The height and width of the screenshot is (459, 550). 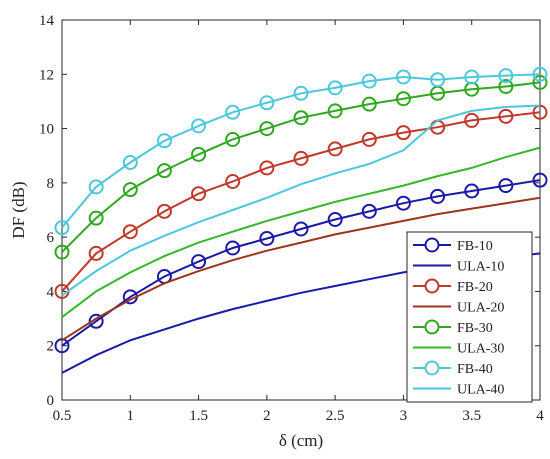 I want to click on legend-label-ula-30: ULA-30, so click(x=480, y=349).